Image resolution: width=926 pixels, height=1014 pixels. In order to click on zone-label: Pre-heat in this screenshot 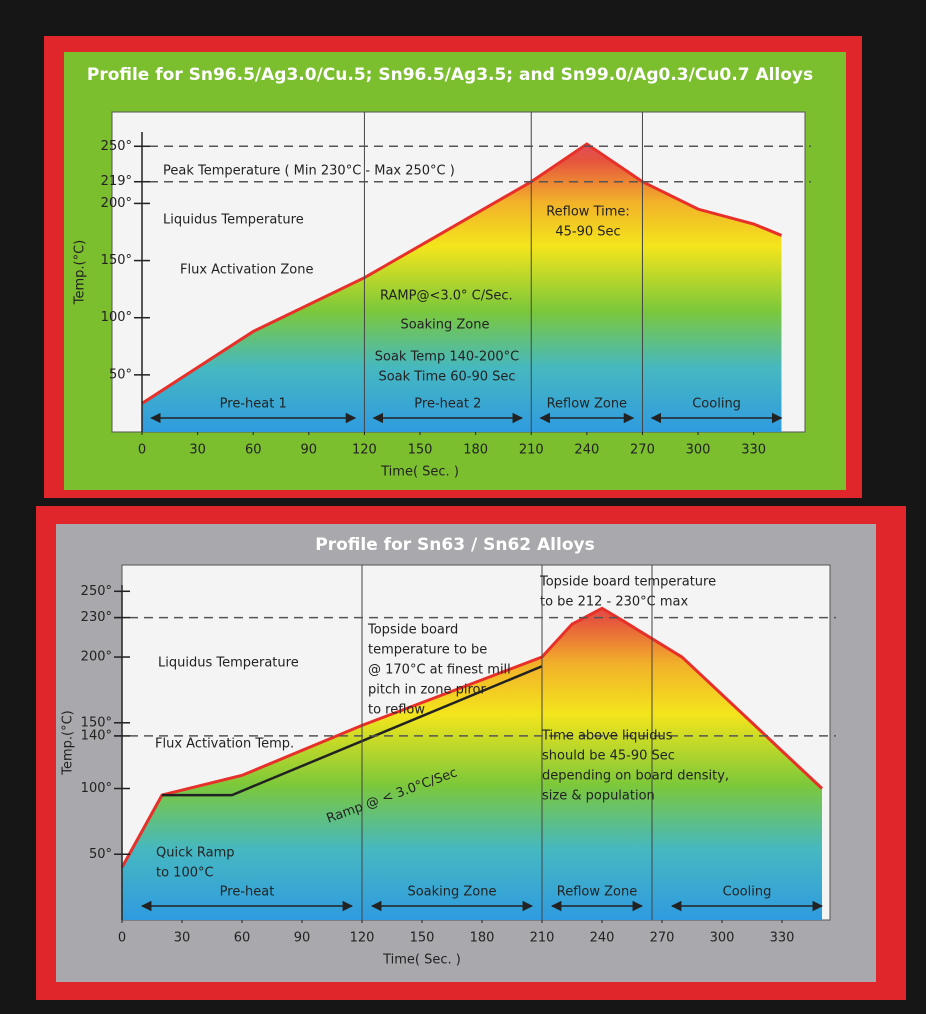, I will do `click(247, 892)`.